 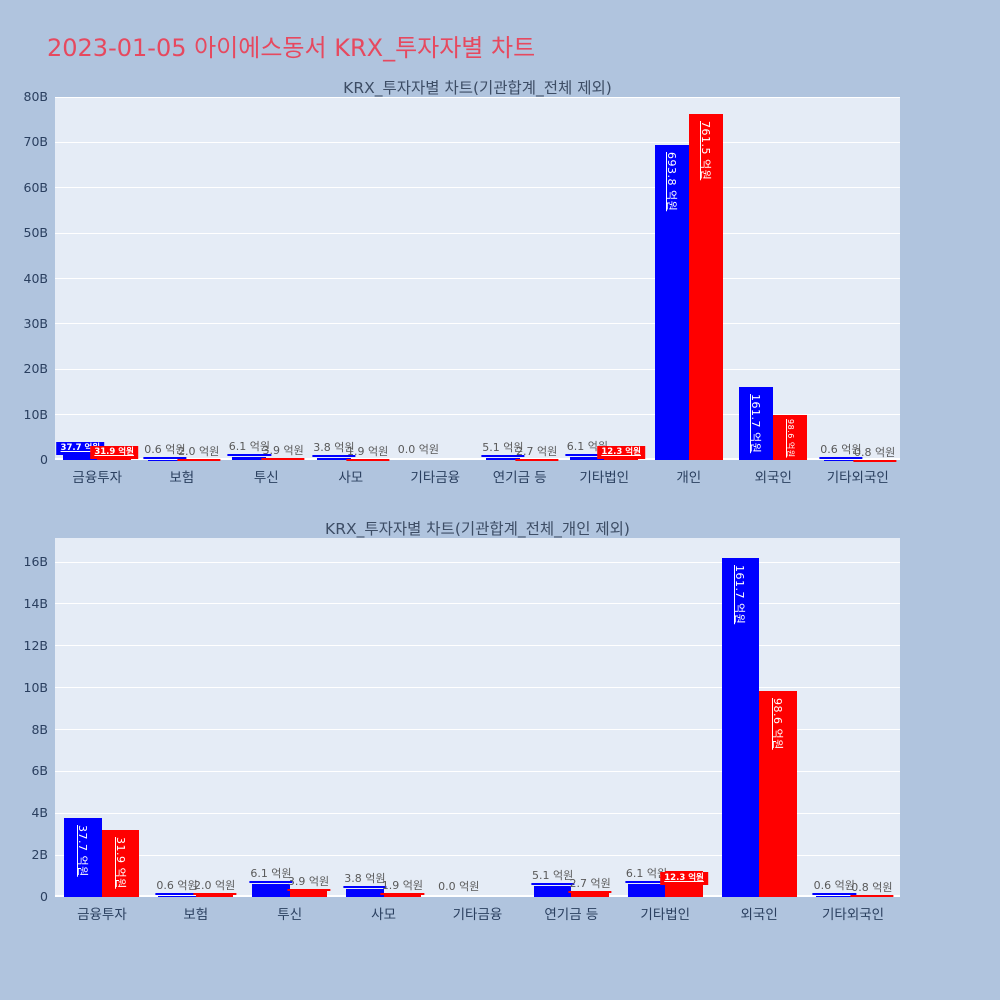 What do you see at coordinates (35, 369) in the screenshot?
I see `y-tick-label: 20B` at bounding box center [35, 369].